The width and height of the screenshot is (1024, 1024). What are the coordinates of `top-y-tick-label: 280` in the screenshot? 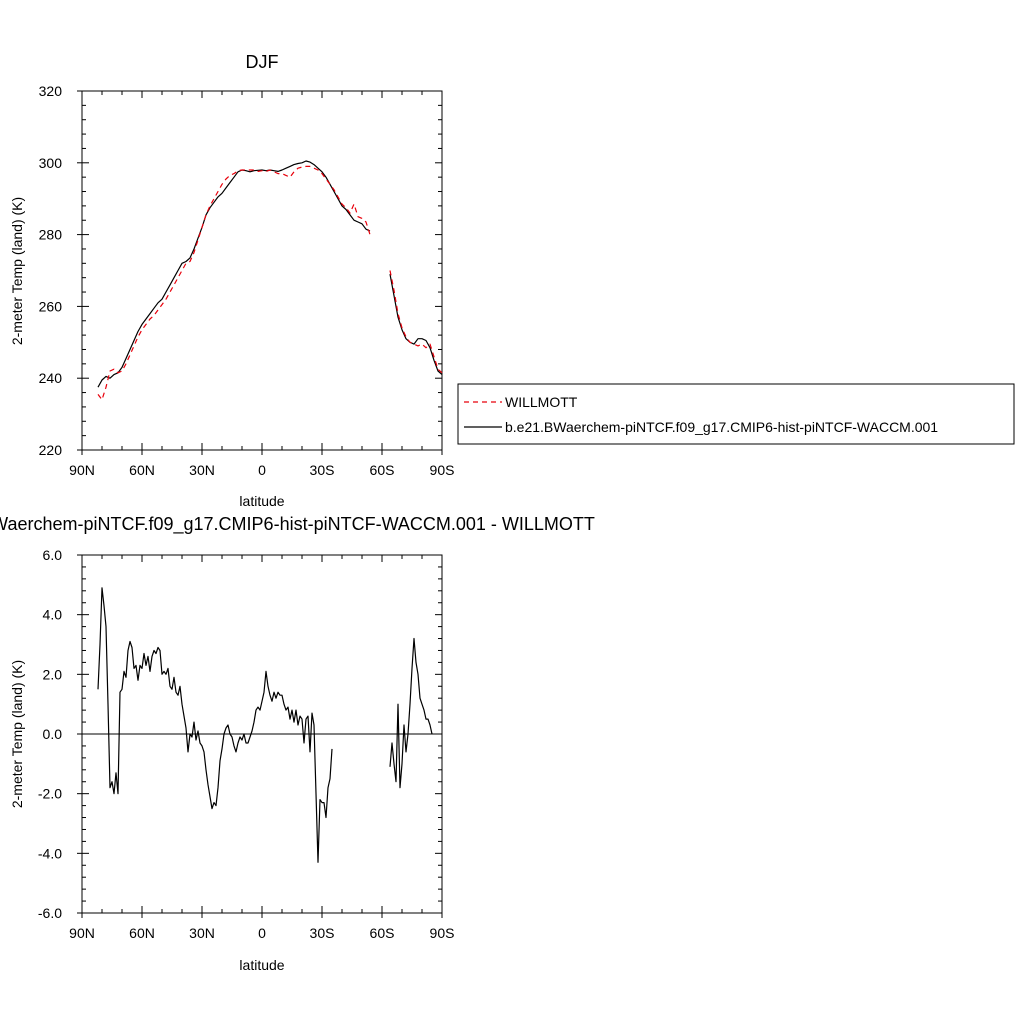 It's located at (51, 235).